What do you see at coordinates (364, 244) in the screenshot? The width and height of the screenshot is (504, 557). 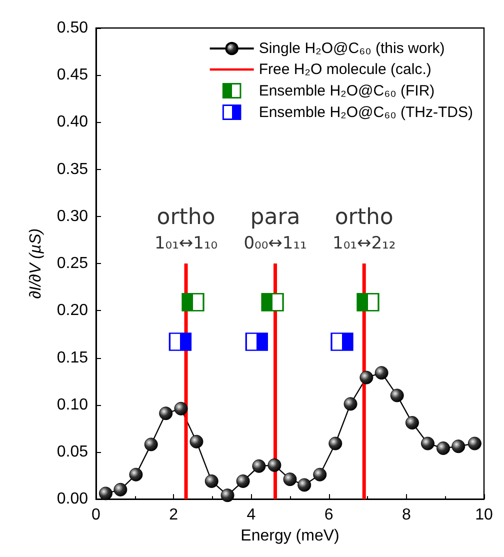 I see `annotation: 1₀₁↔2₁₂` at bounding box center [364, 244].